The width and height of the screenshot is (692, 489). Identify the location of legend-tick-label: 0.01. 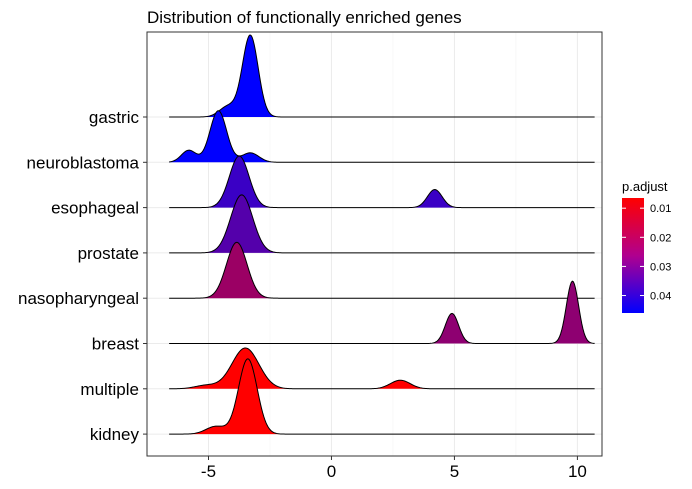
(660, 209).